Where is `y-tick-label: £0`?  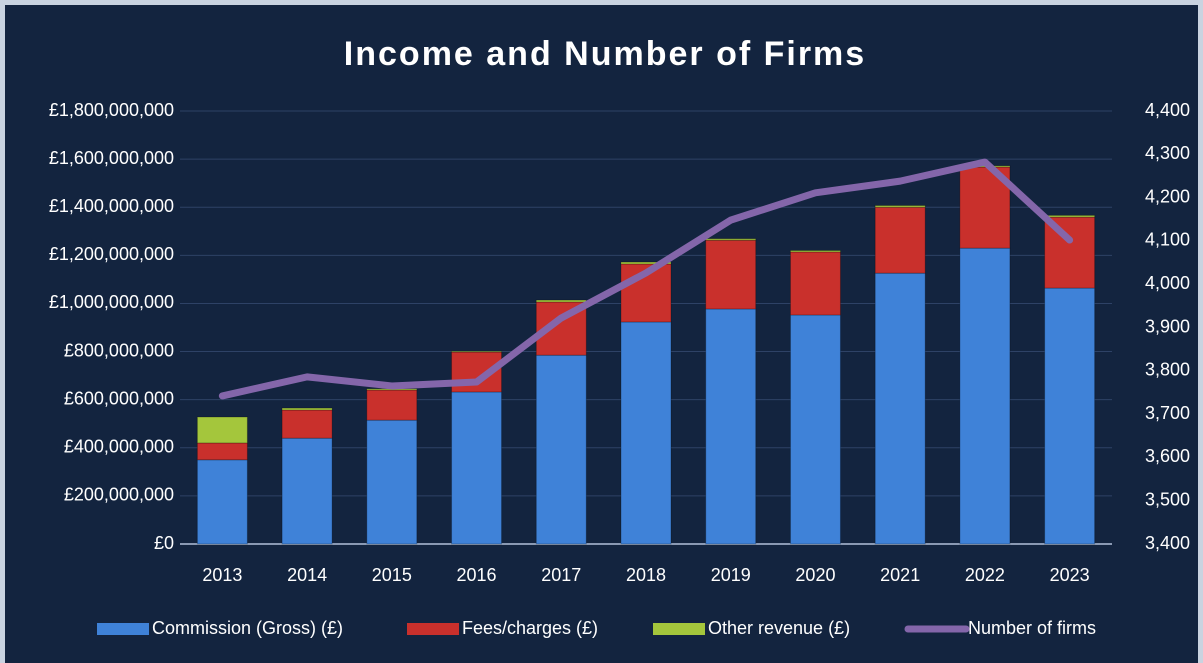 y-tick-label: £0 is located at coordinates (164, 543).